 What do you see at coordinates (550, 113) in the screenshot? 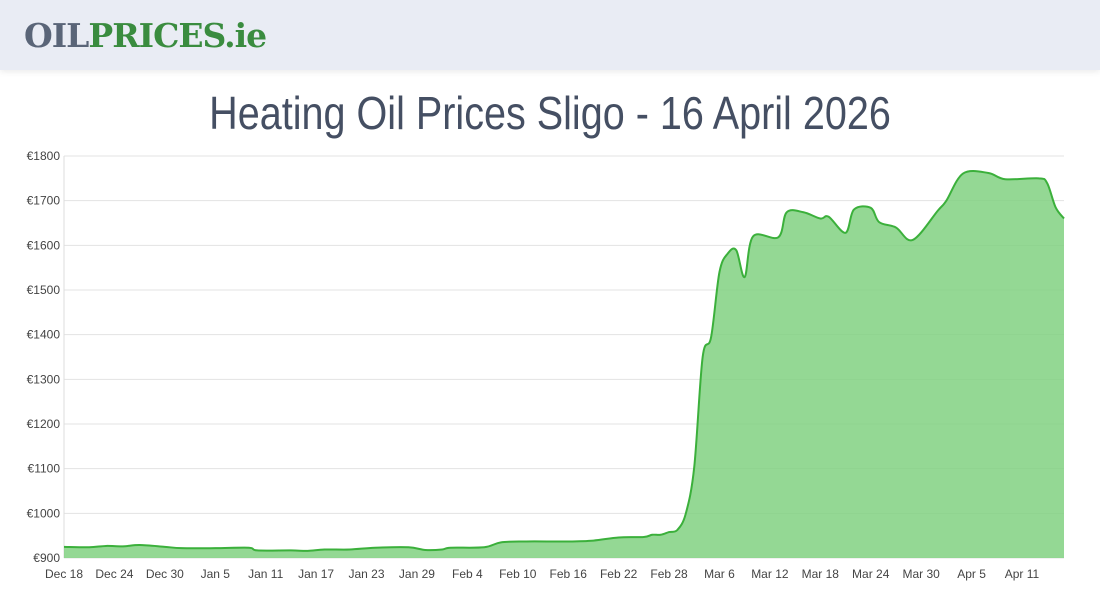
I see `page-title: Heating Oil Prices Sligo - 16 April 2026` at bounding box center [550, 113].